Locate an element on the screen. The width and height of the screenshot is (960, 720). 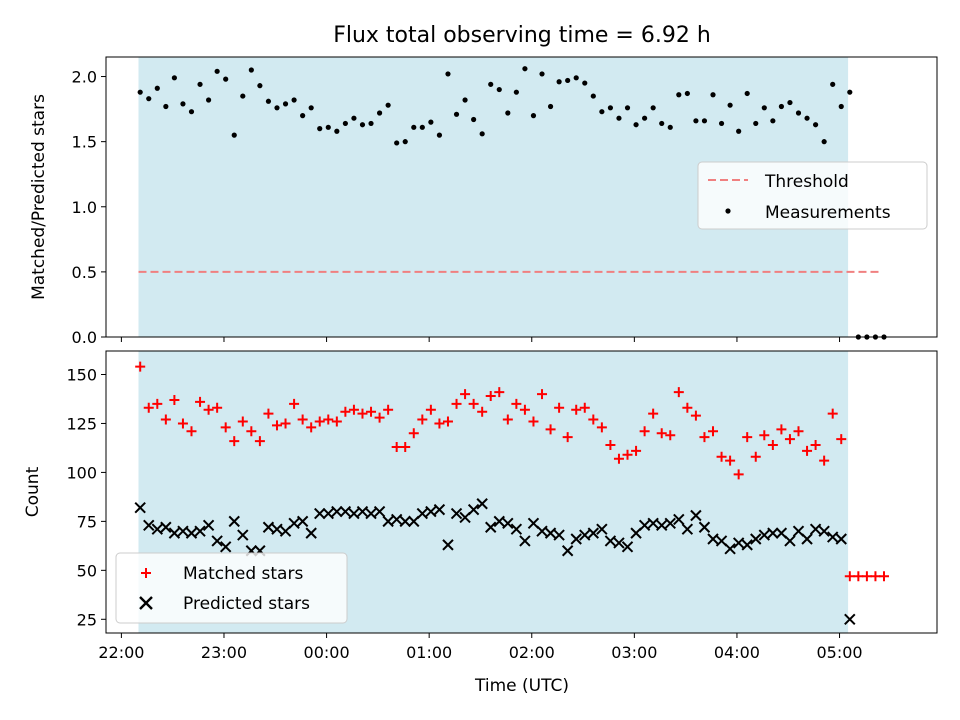
y-tick-label: 0.5 is located at coordinates (84, 272).